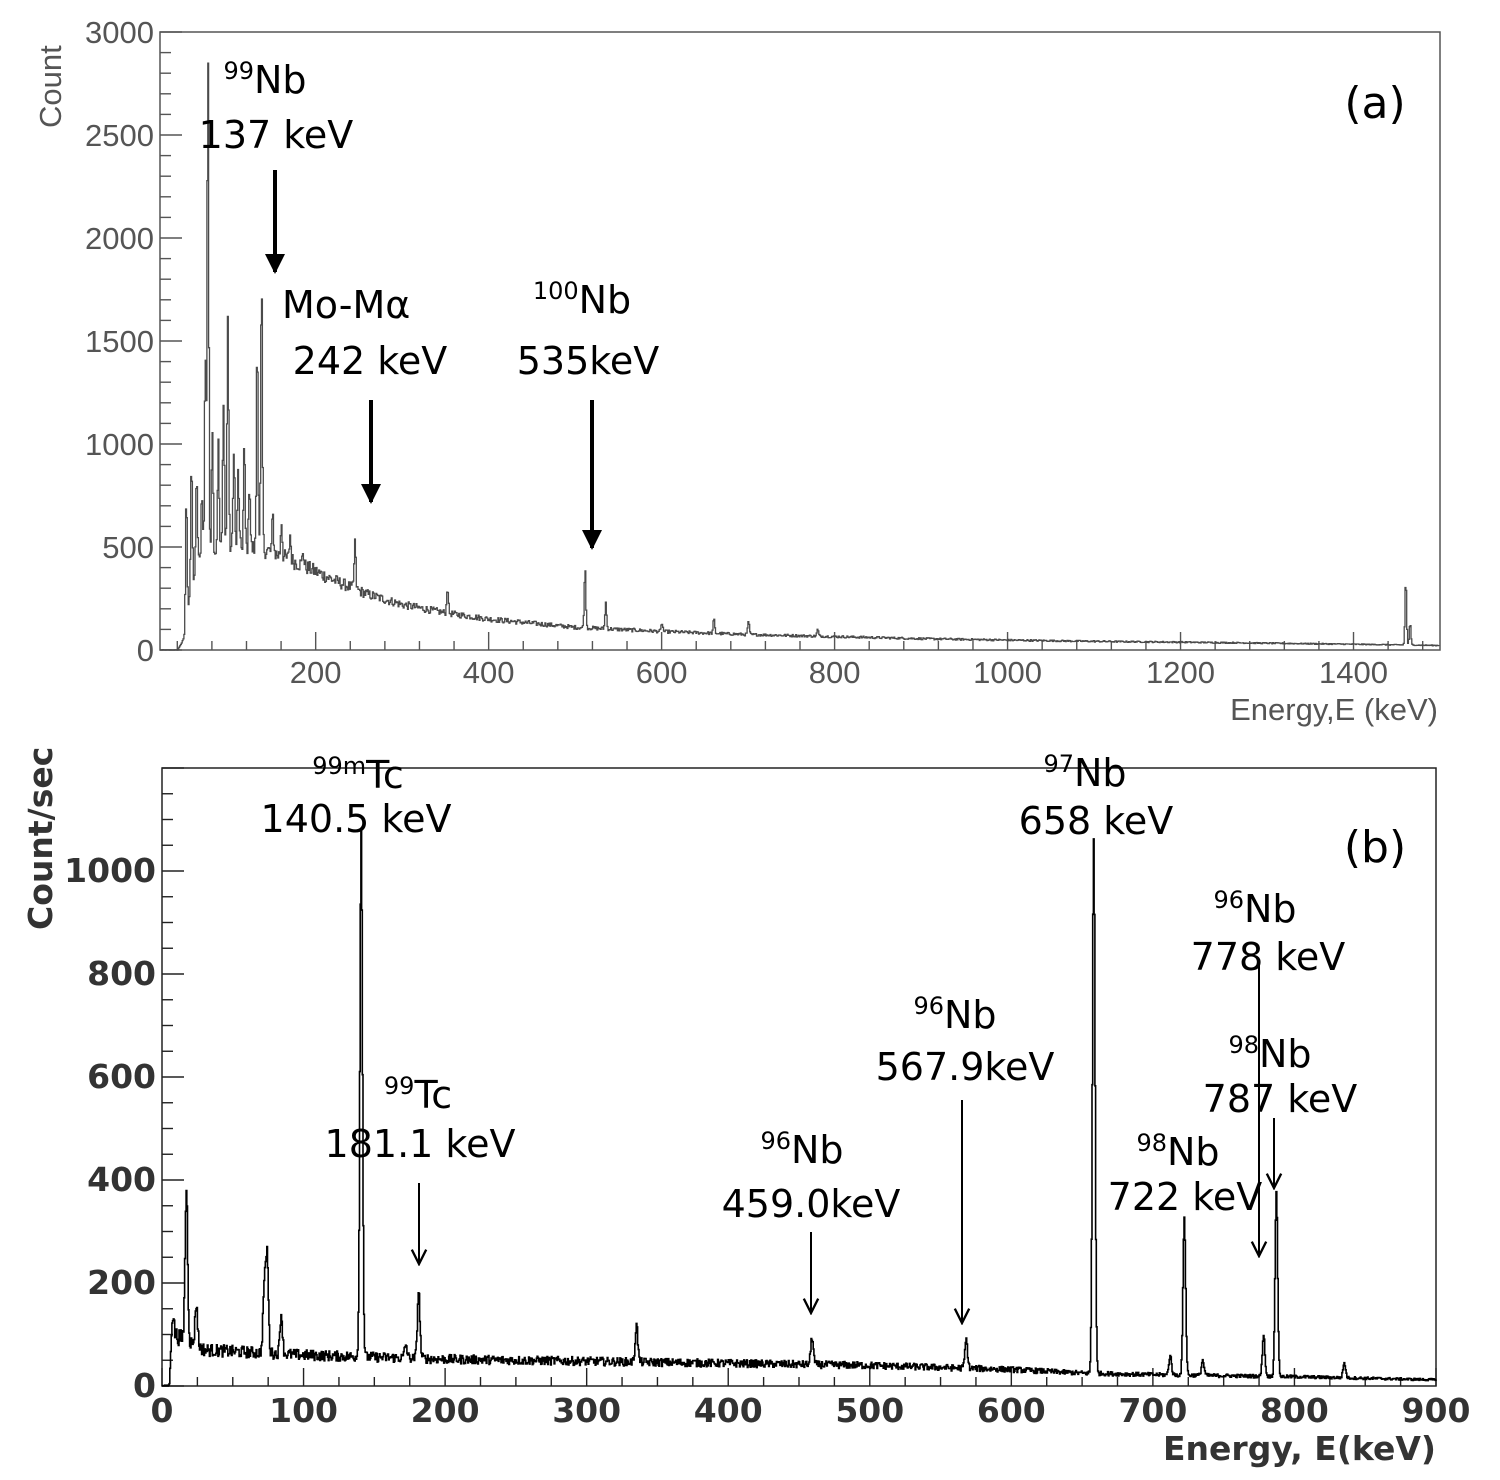 This screenshot has height=1480, width=1500. I want to click on annotation-98nb-787: 98Nb, so click(1269, 1053).